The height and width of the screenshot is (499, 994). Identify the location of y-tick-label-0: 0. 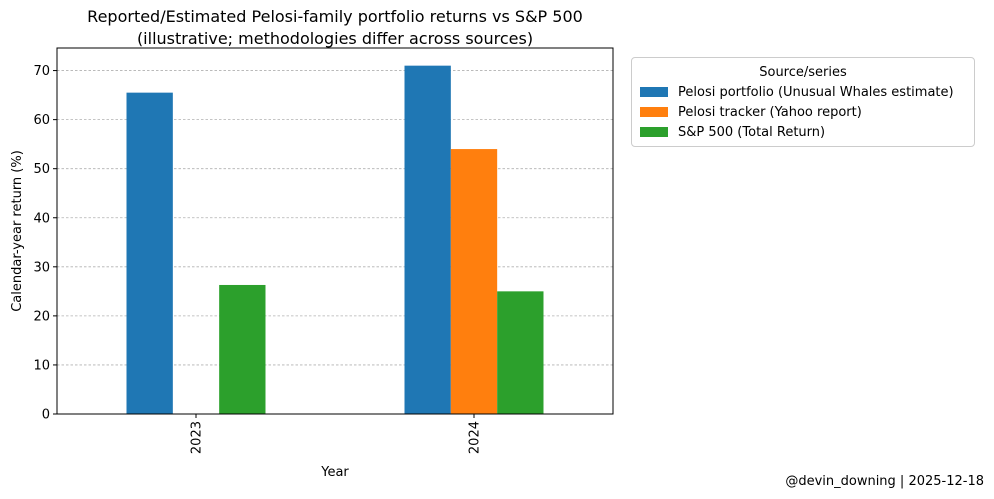
(46, 415).